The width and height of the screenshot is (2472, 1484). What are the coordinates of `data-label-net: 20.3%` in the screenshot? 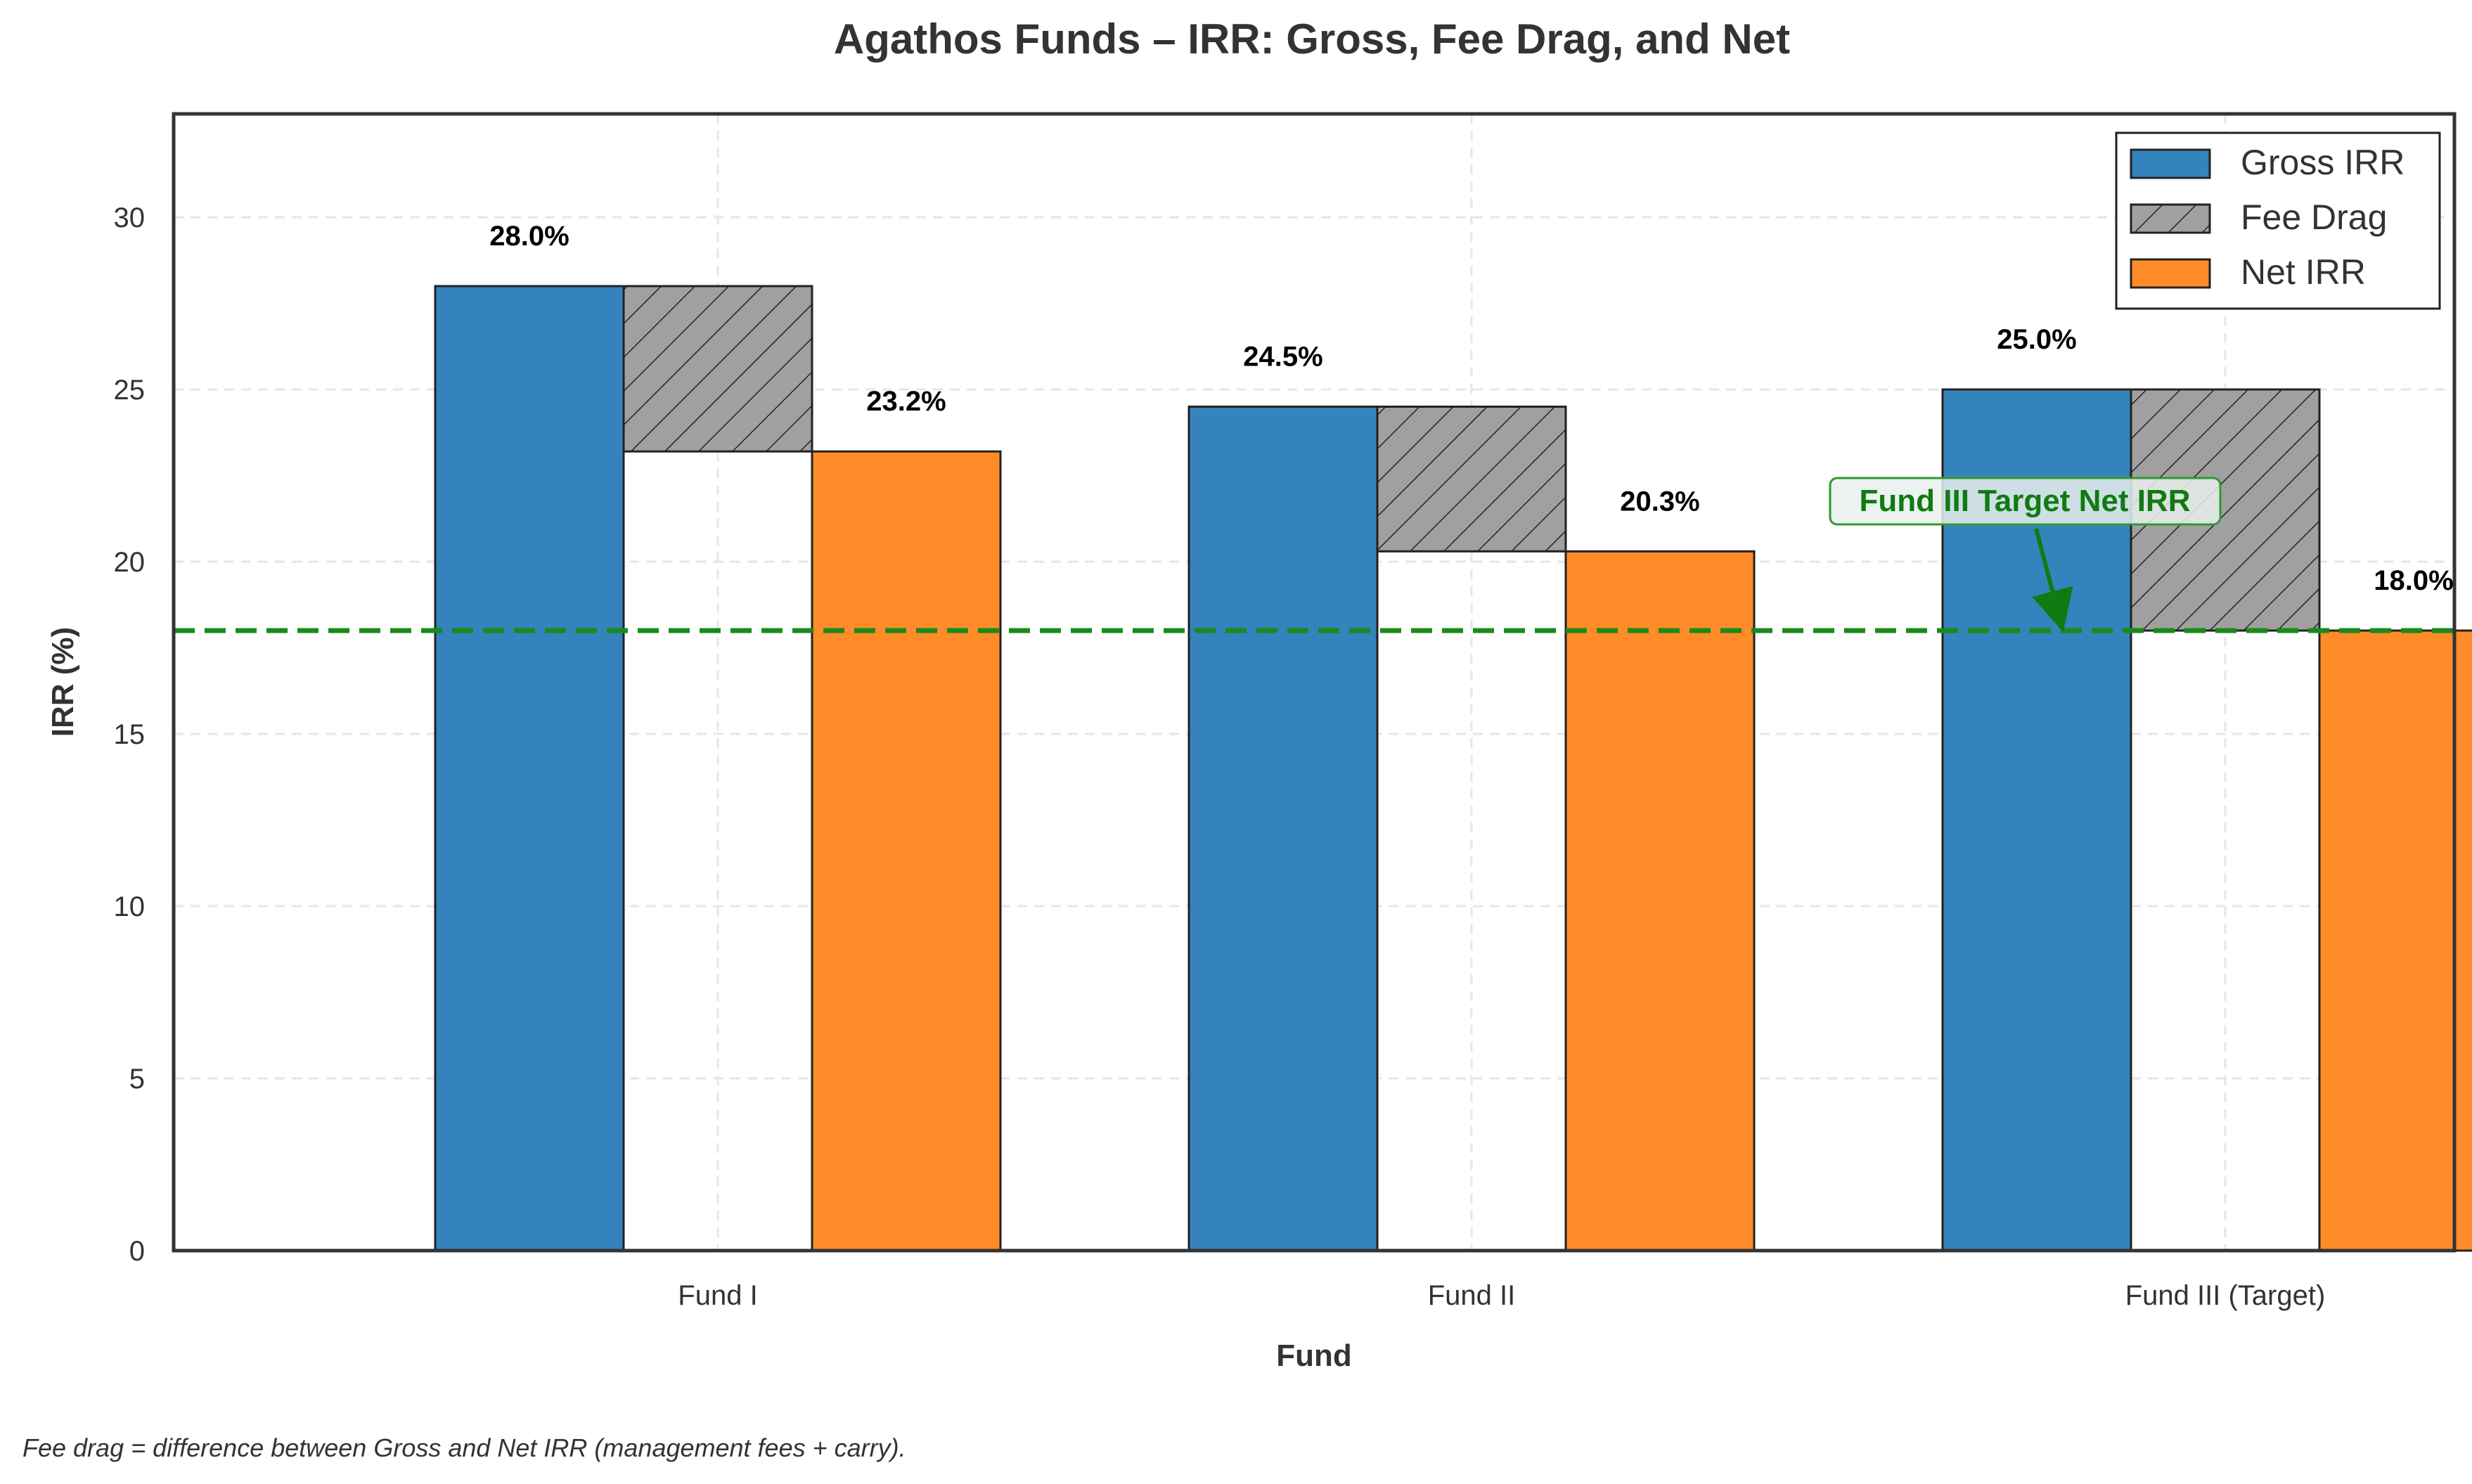 It's located at (1660, 501).